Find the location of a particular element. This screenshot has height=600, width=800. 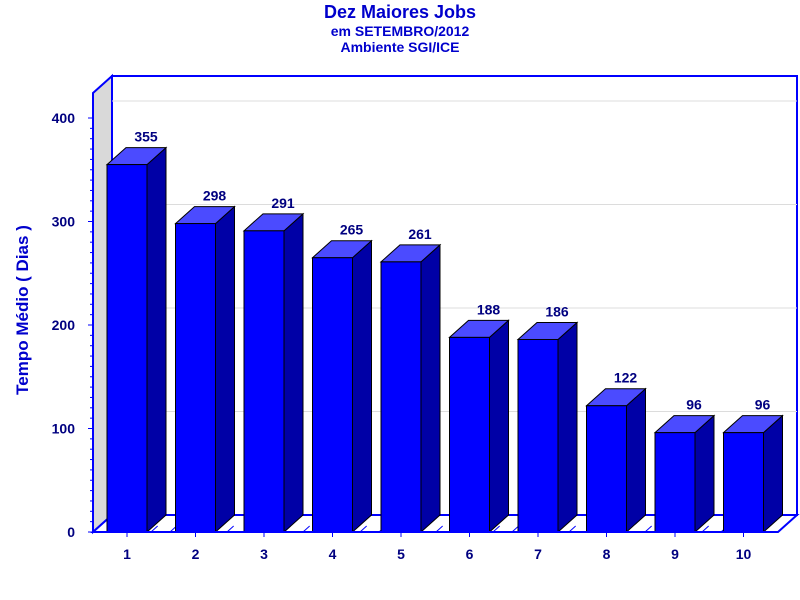

x-axis: 1 2 3 4 5 6 7 8 9 10 is located at coordinates (435, 546).